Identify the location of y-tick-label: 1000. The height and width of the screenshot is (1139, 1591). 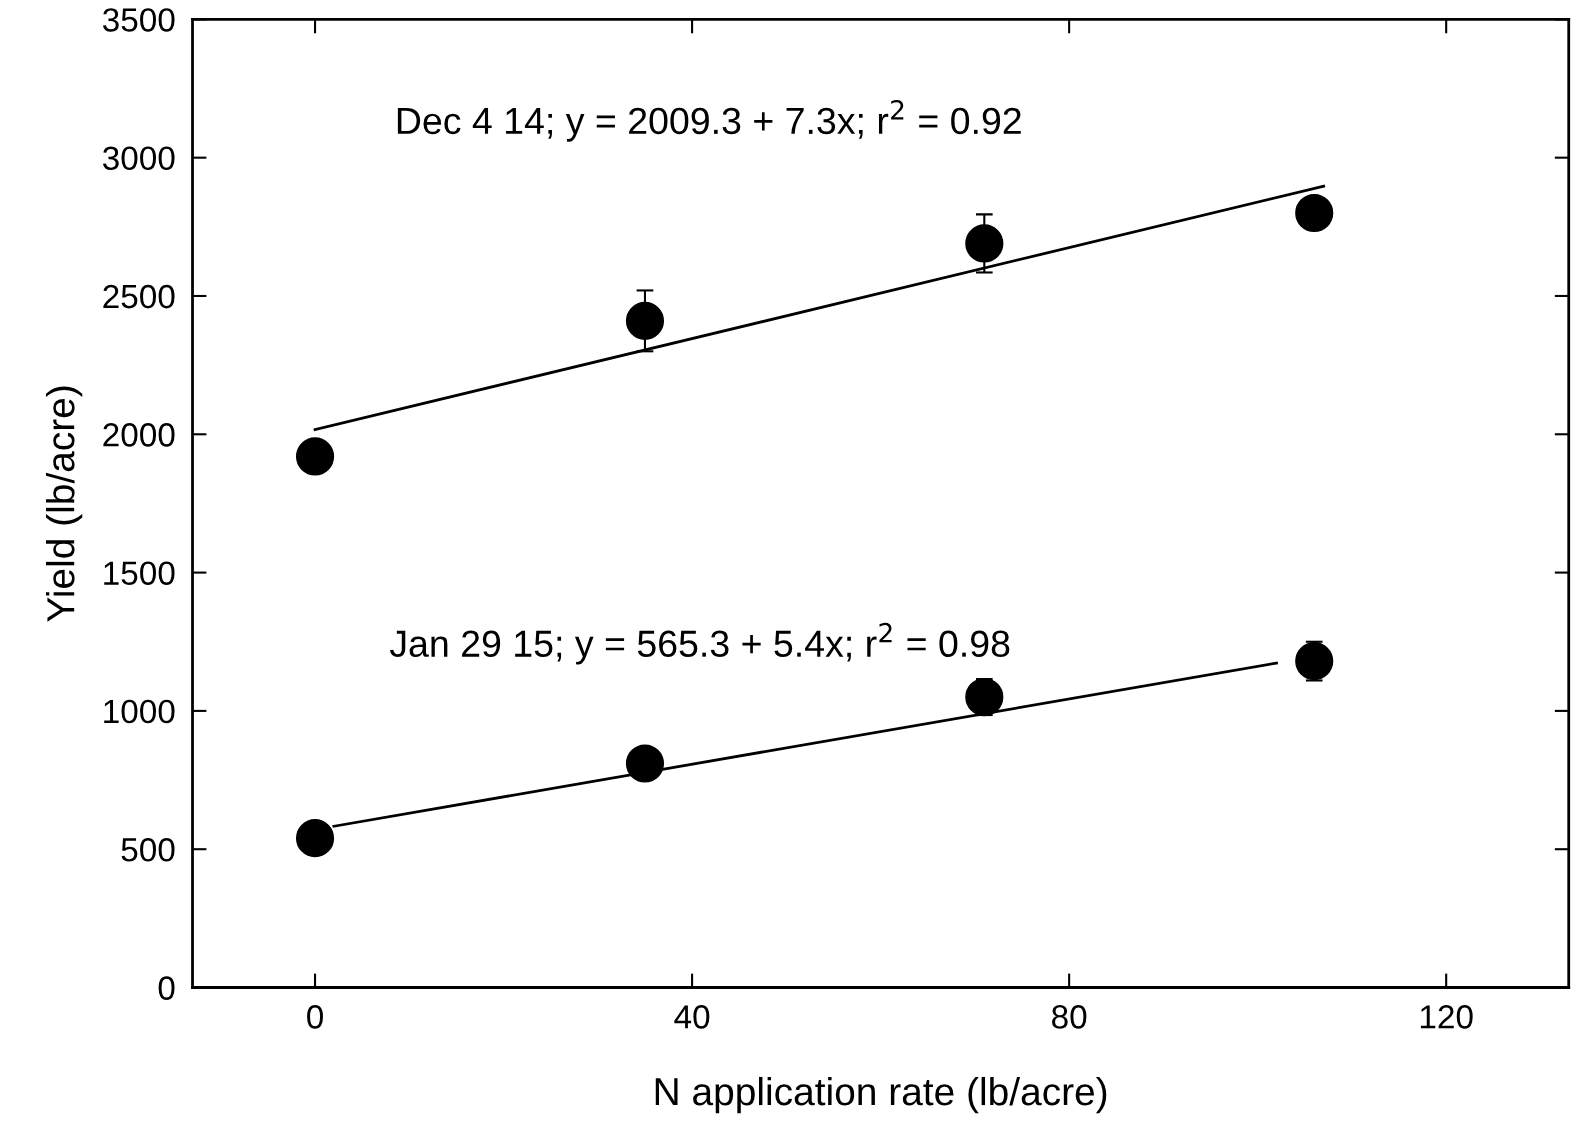
(139, 711).